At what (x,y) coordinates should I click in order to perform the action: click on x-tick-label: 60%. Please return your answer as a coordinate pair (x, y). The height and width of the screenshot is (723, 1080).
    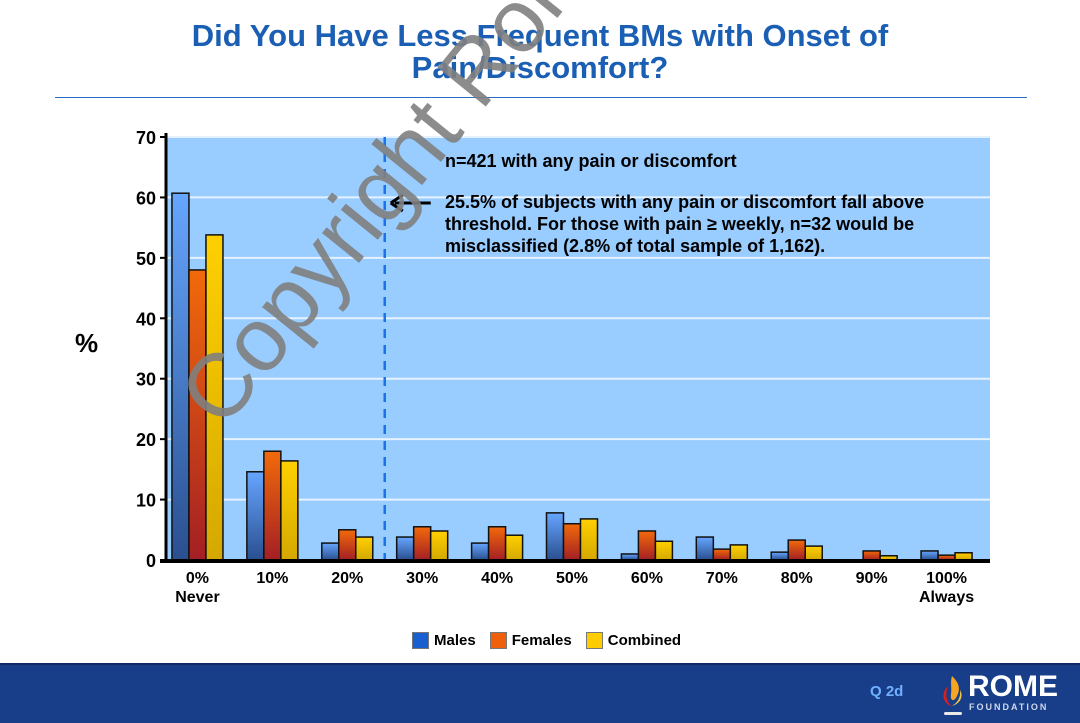
    Looking at the image, I should click on (647, 578).